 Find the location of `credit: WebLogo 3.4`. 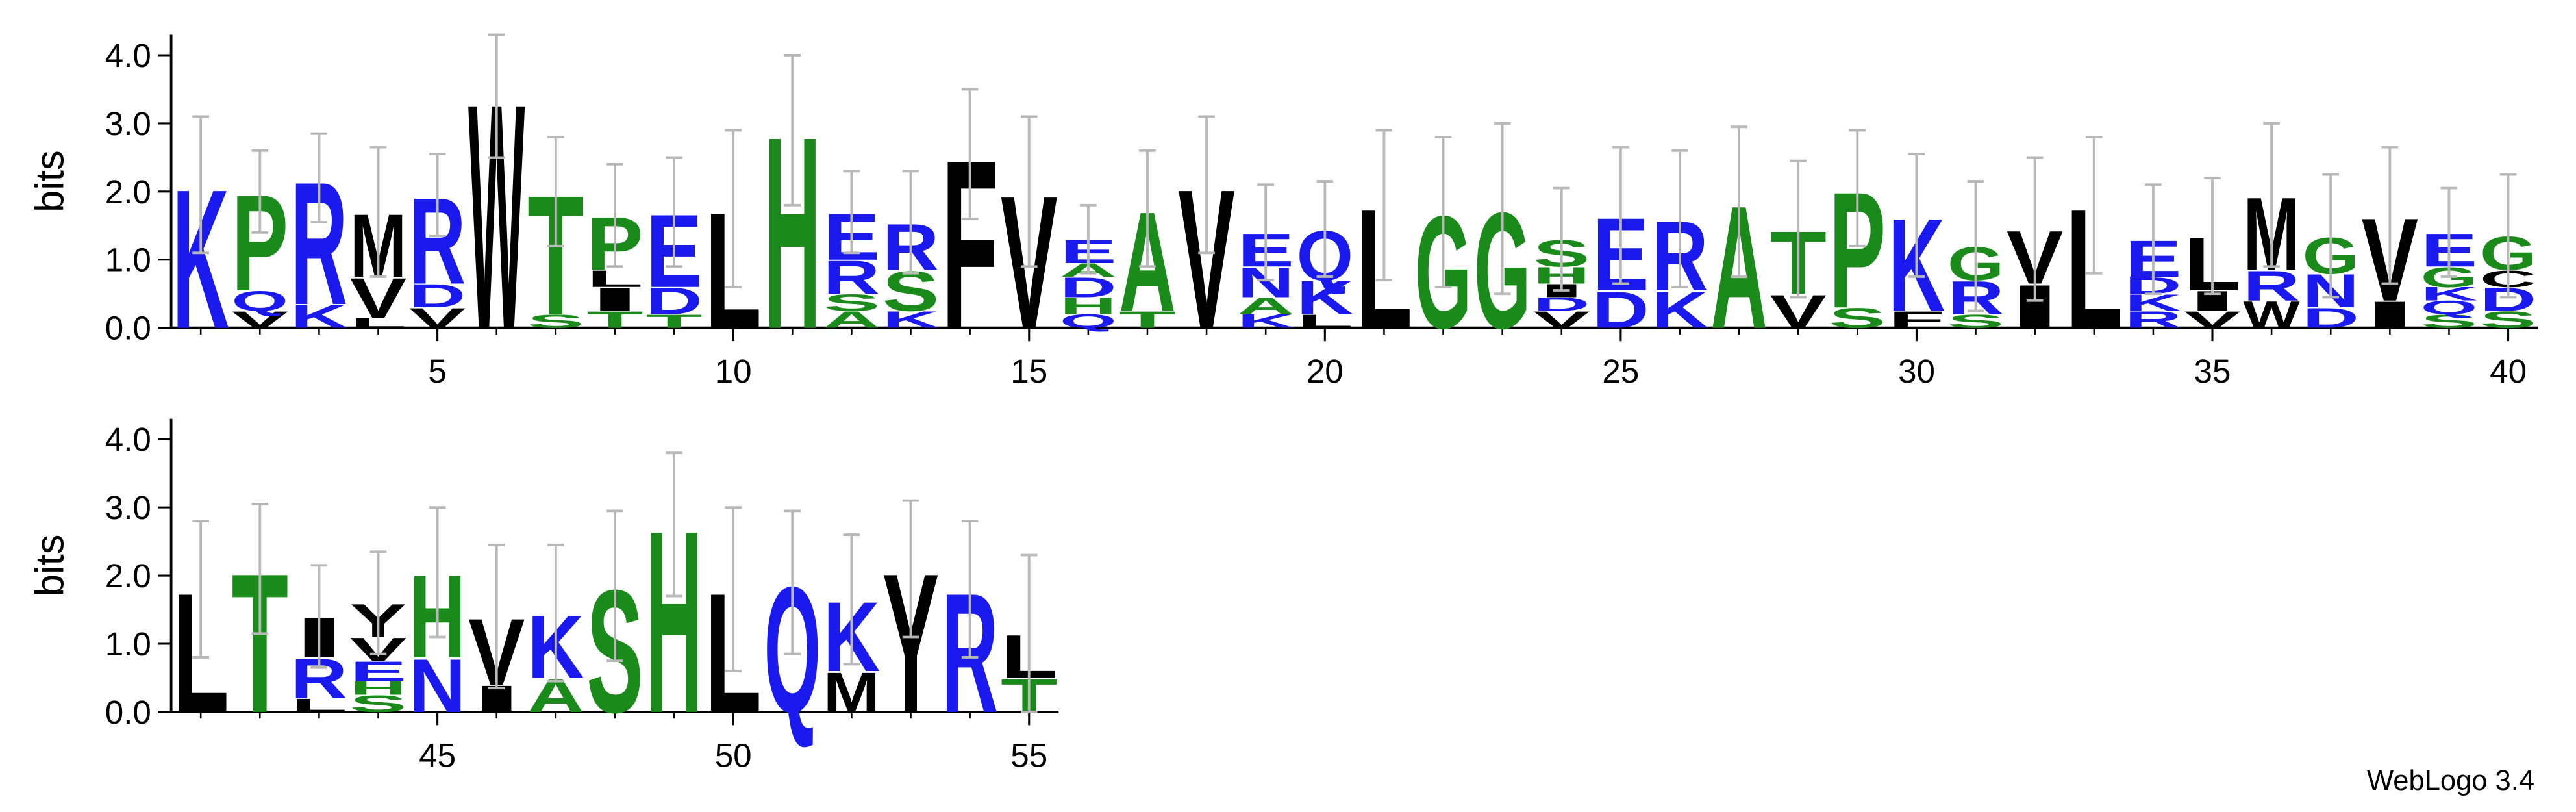

credit: WebLogo 3.4 is located at coordinates (2450, 780).